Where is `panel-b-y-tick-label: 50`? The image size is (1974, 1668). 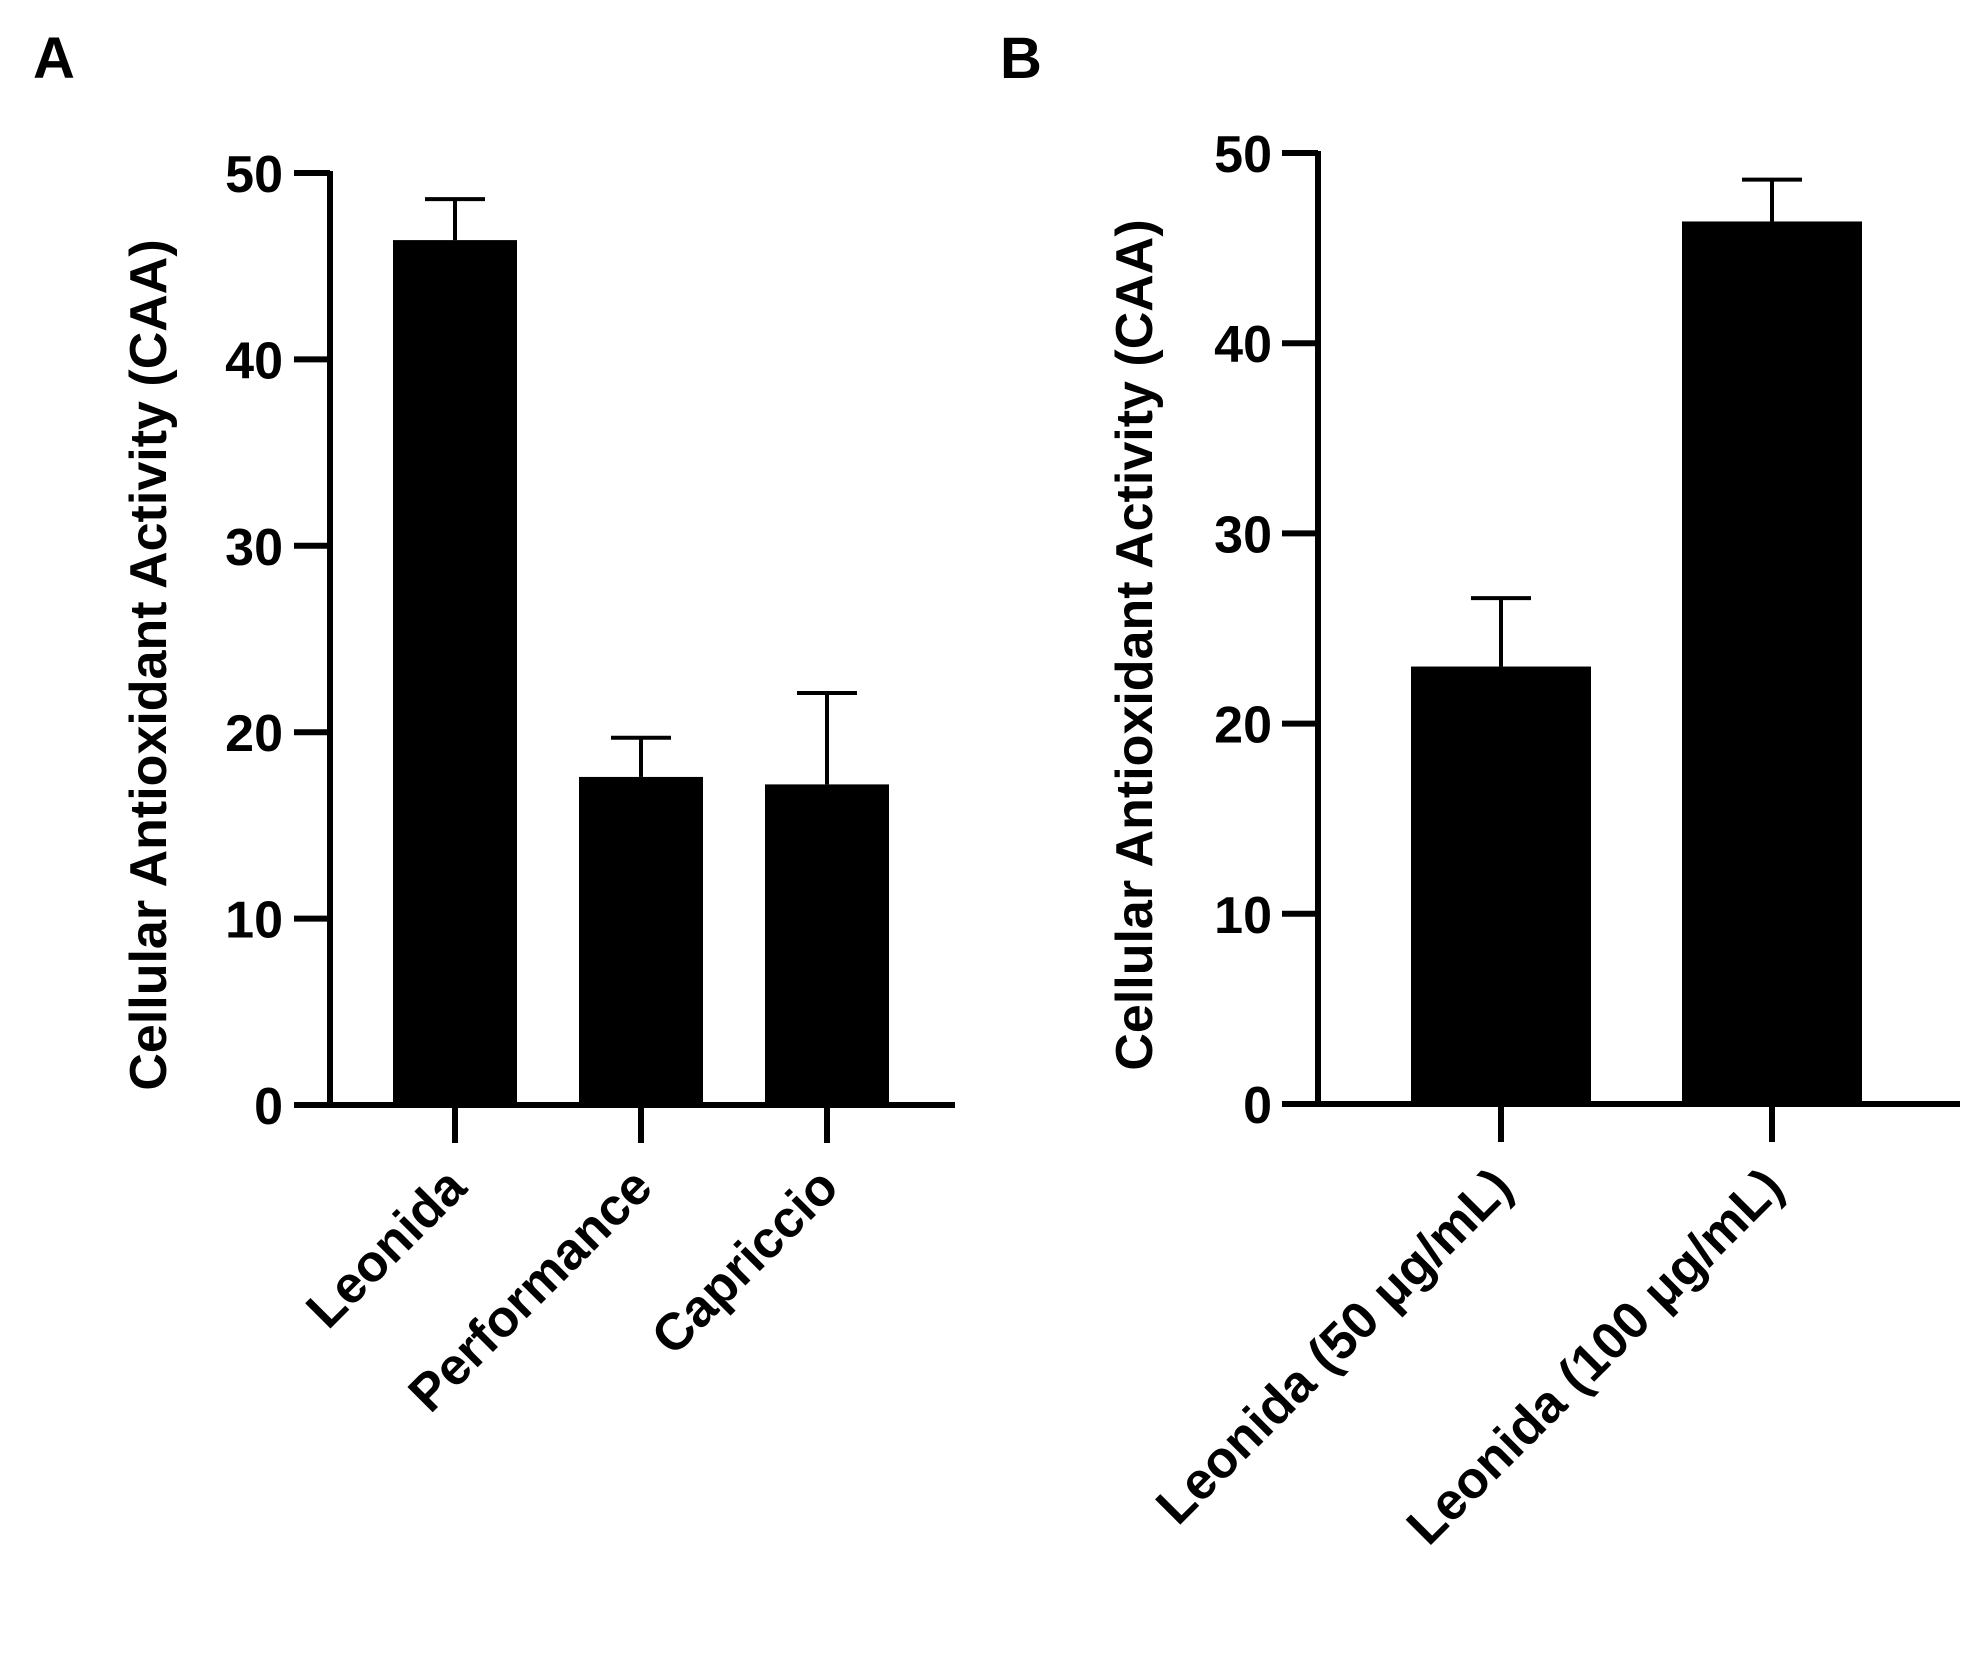
panel-b-y-tick-label: 50 is located at coordinates (1243, 155).